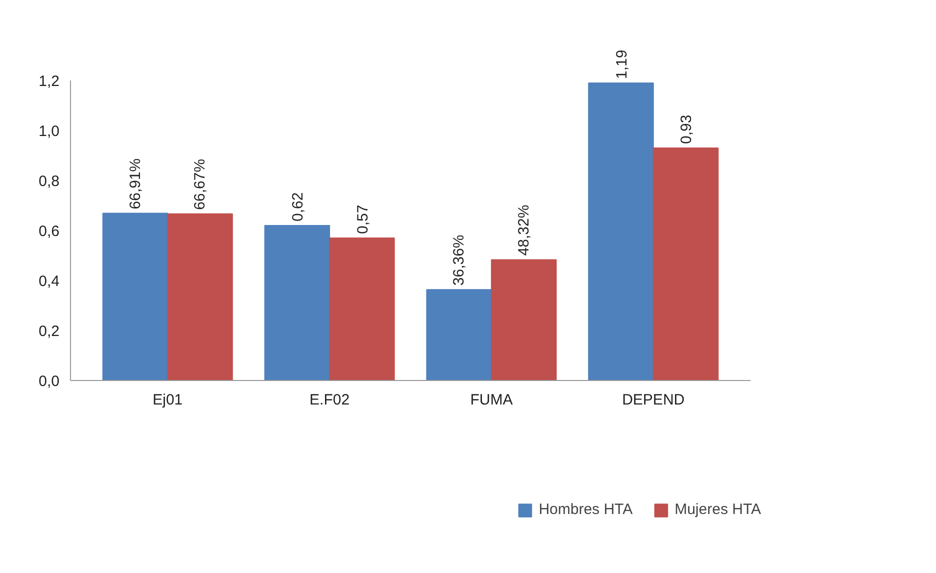 The width and height of the screenshot is (936, 573). Describe the element at coordinates (687, 129) in the screenshot. I see `data-label: 0,93` at that location.